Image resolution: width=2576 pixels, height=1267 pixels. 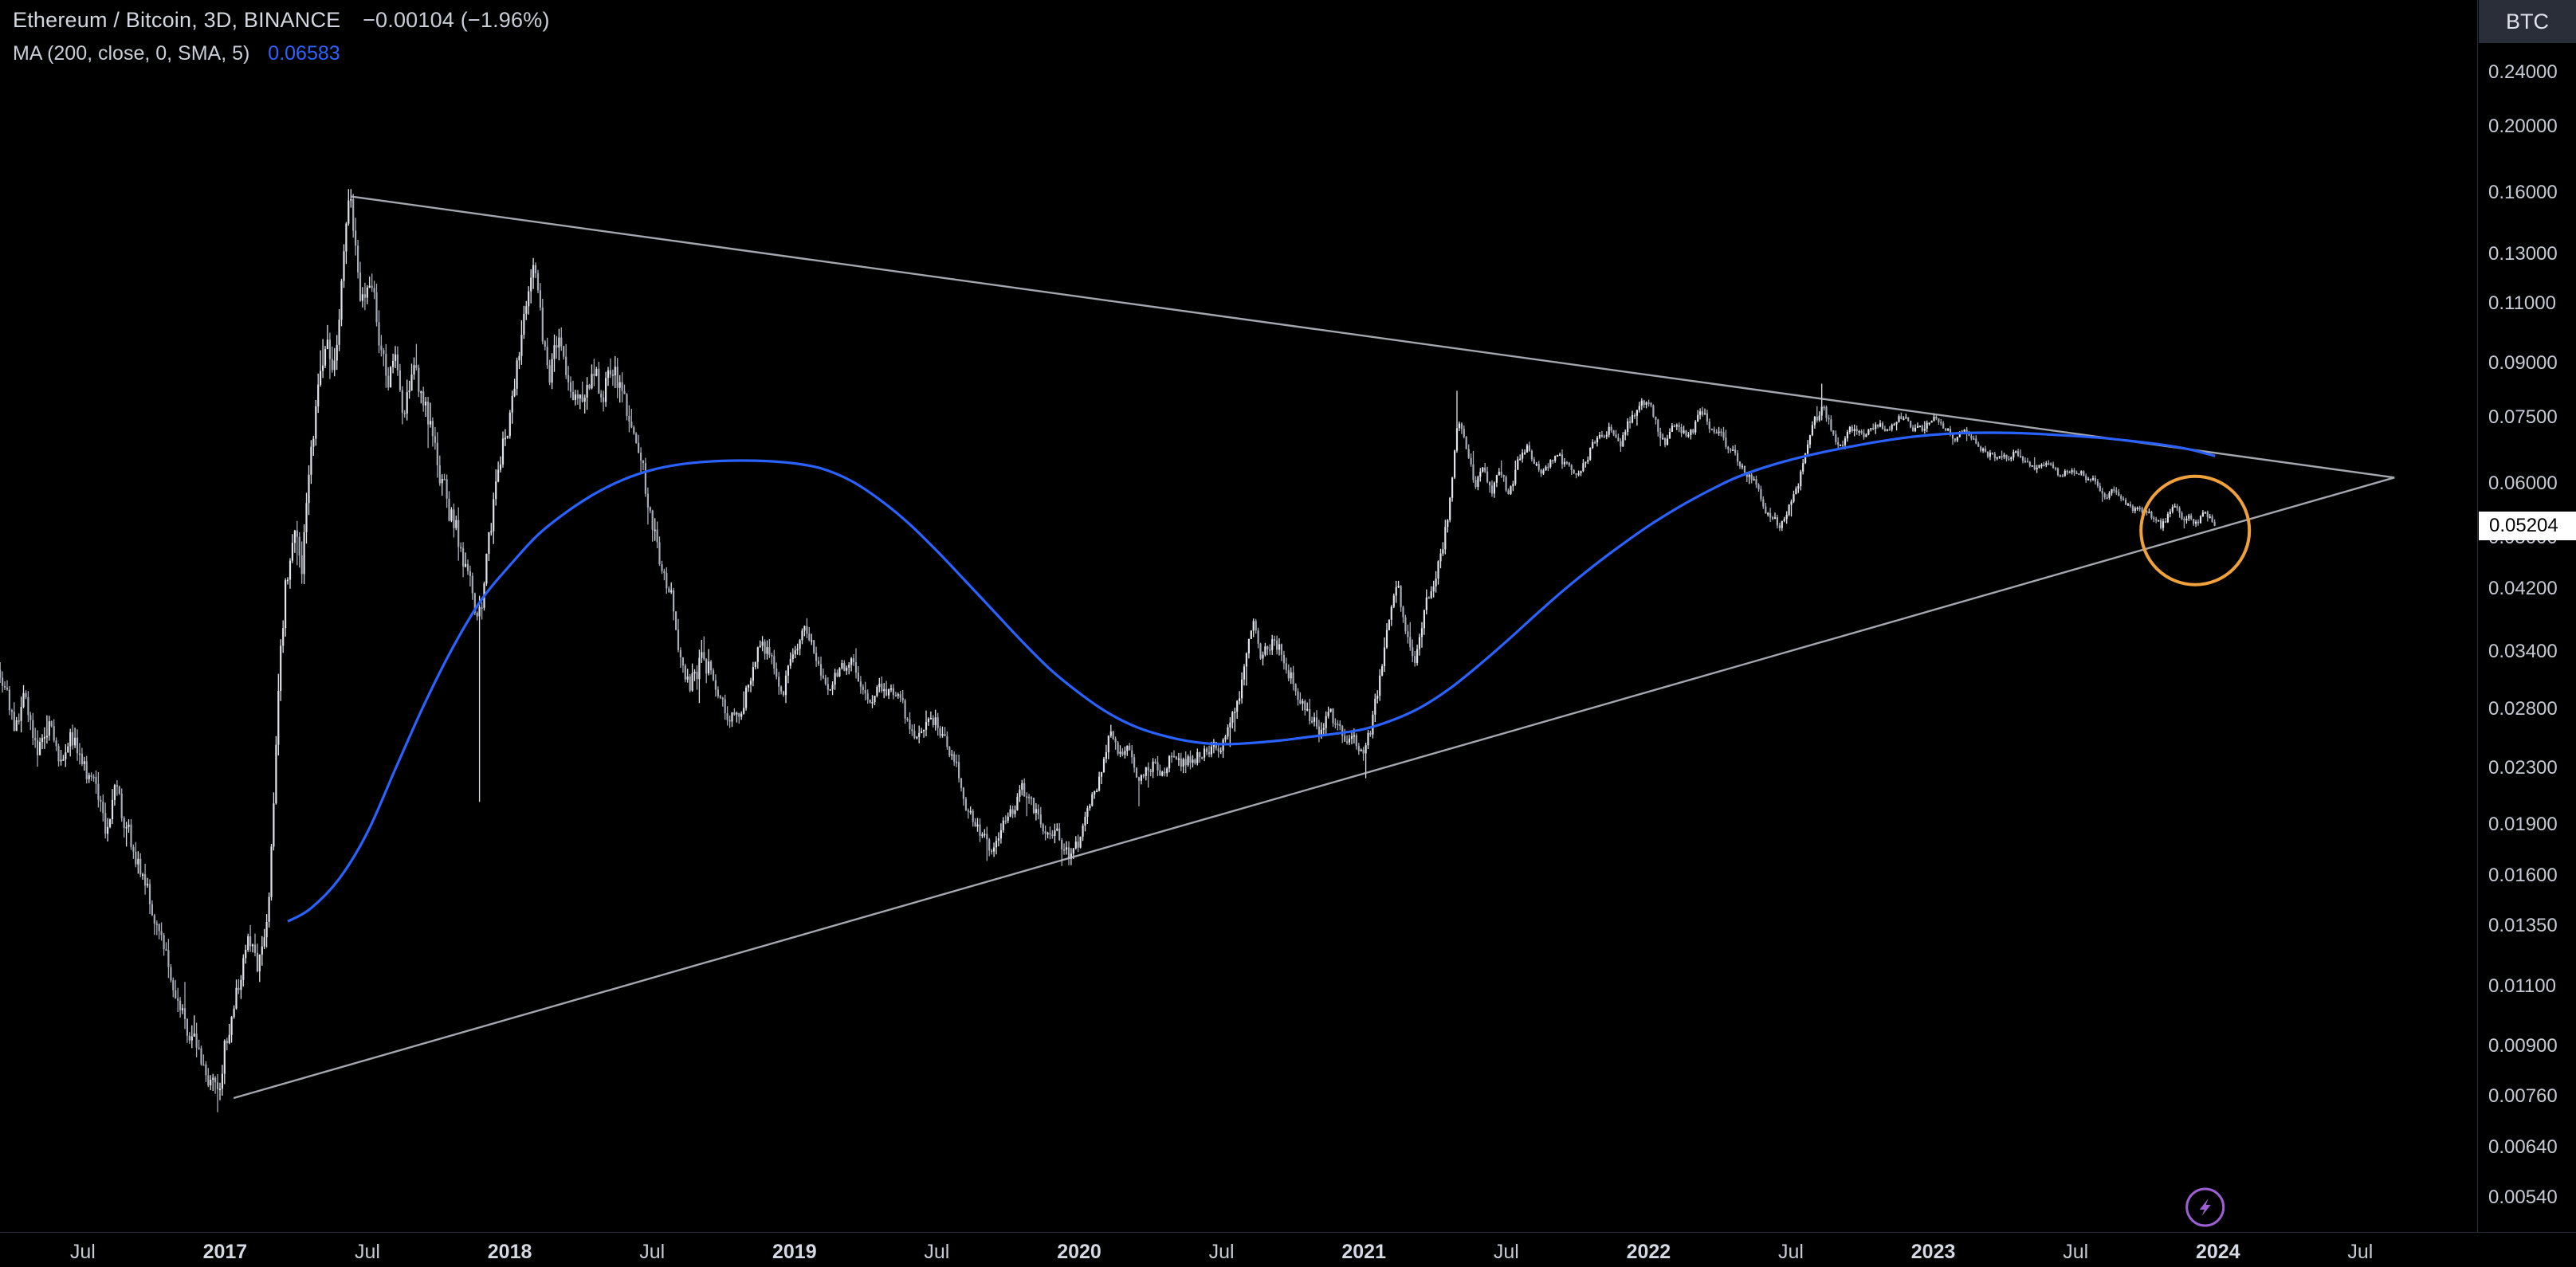 What do you see at coordinates (2523, 483) in the screenshot?
I see `price-tick-label: 0.06000` at bounding box center [2523, 483].